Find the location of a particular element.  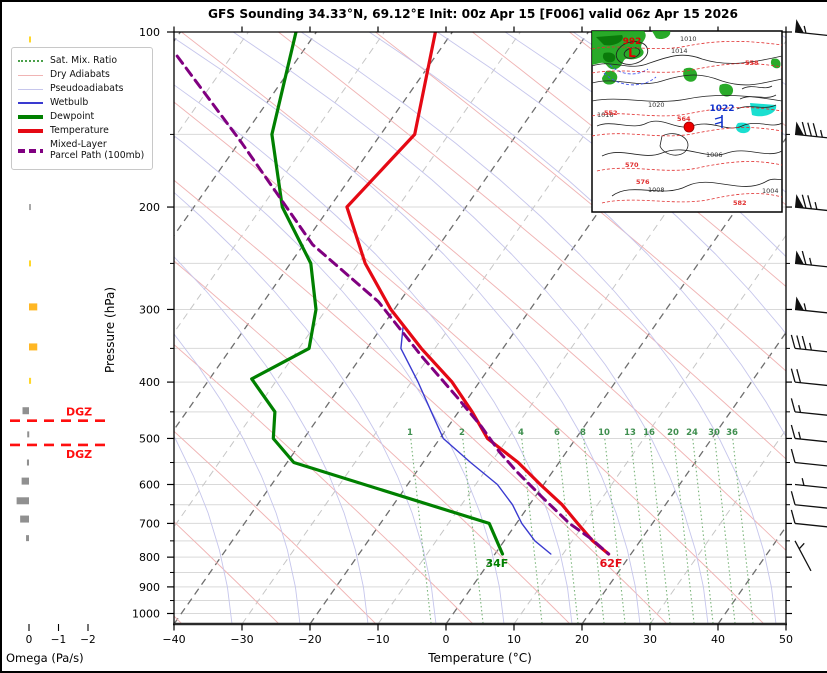

mixing-ratio-label: 8 is located at coordinates (583, 433).